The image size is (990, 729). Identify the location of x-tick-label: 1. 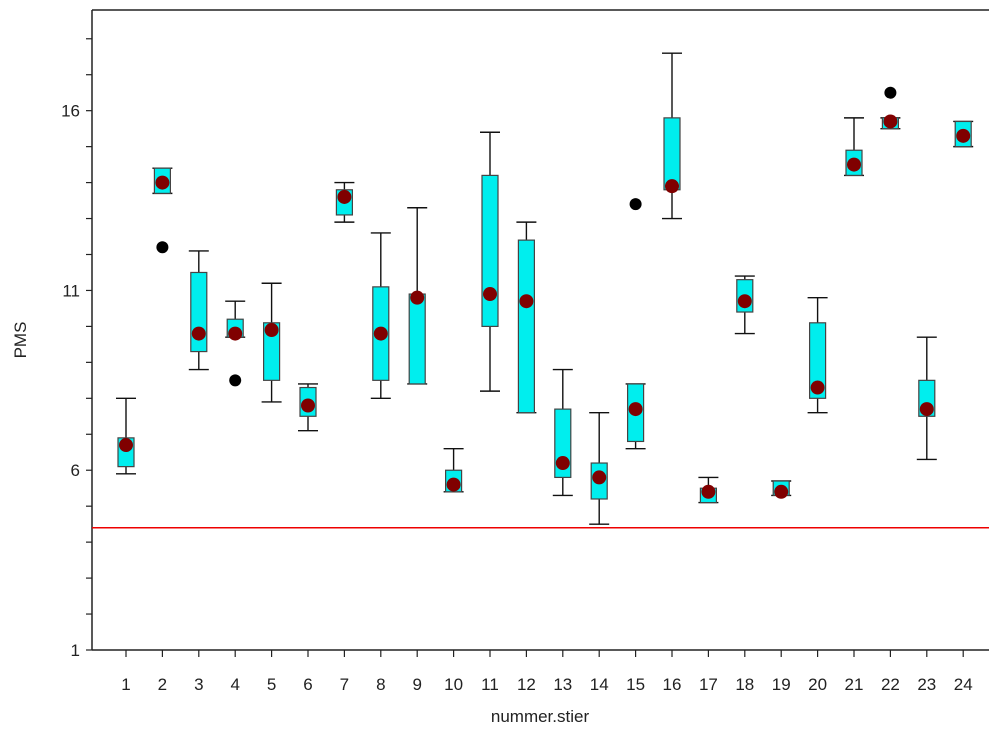
(125, 684).